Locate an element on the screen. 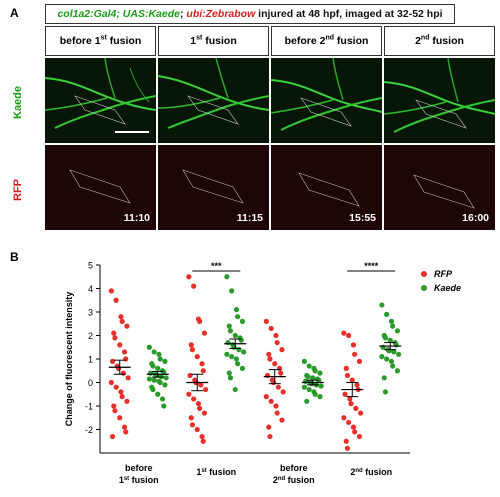 The width and height of the screenshot is (500, 497). significance-label: *** is located at coordinates (216, 266).